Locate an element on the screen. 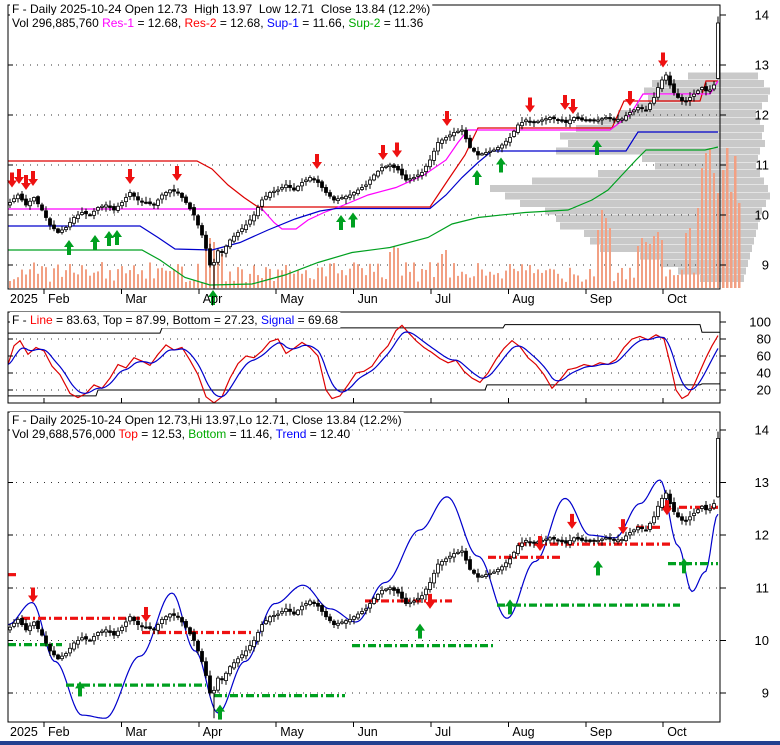 The height and width of the screenshot is (745, 780). svg-text: 40 is located at coordinates (764, 373).